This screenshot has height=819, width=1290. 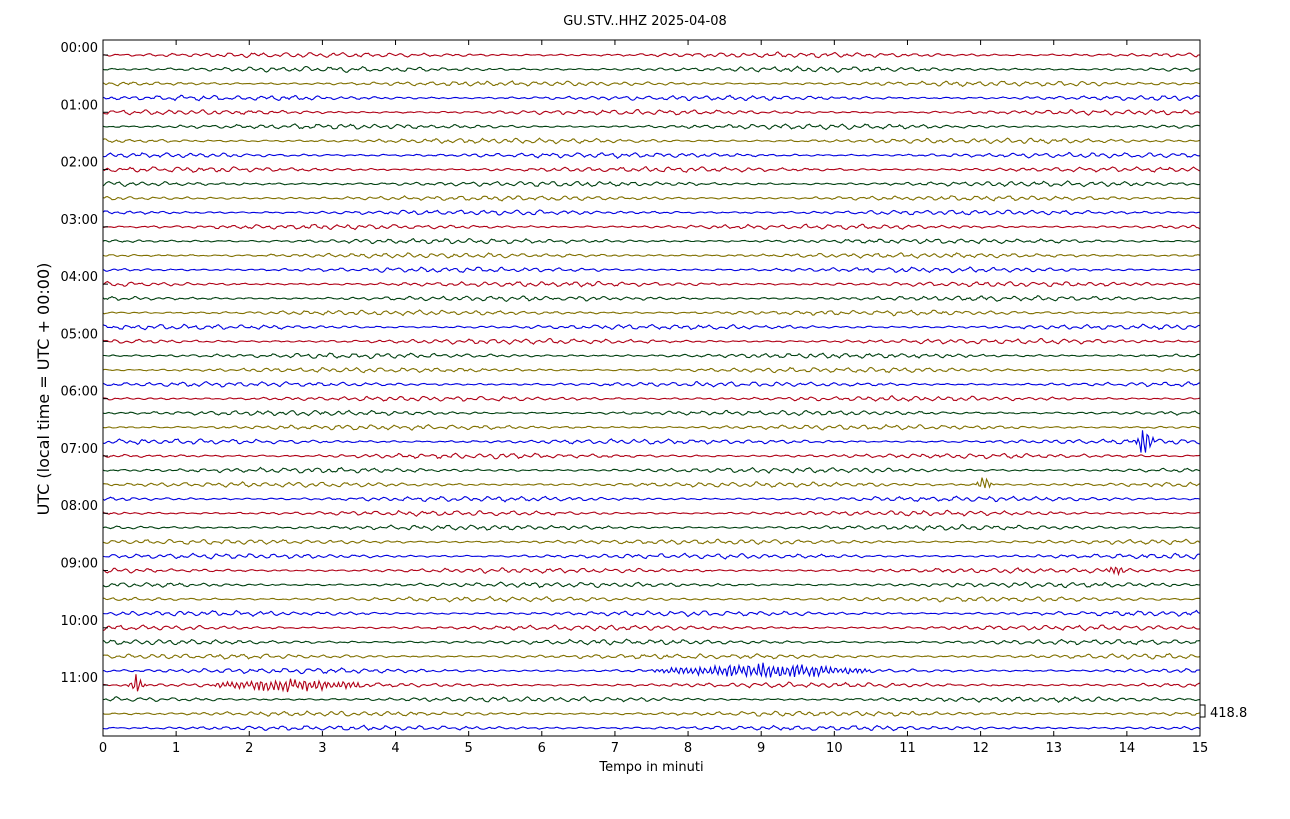 I want to click on x-tick-label: 12, so click(x=980, y=748).